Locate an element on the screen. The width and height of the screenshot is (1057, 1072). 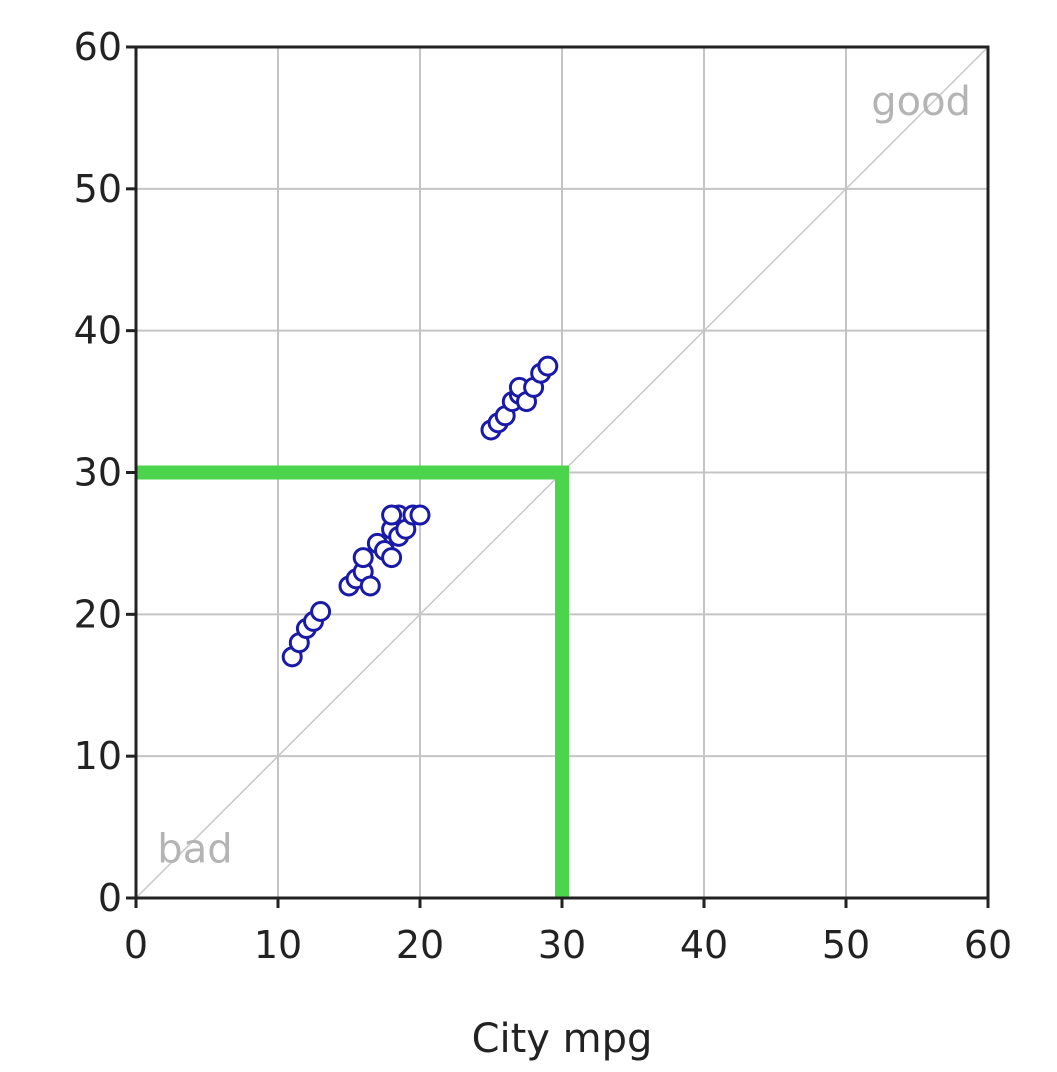
x-axis-title: City mpg is located at coordinates (562, 1039).